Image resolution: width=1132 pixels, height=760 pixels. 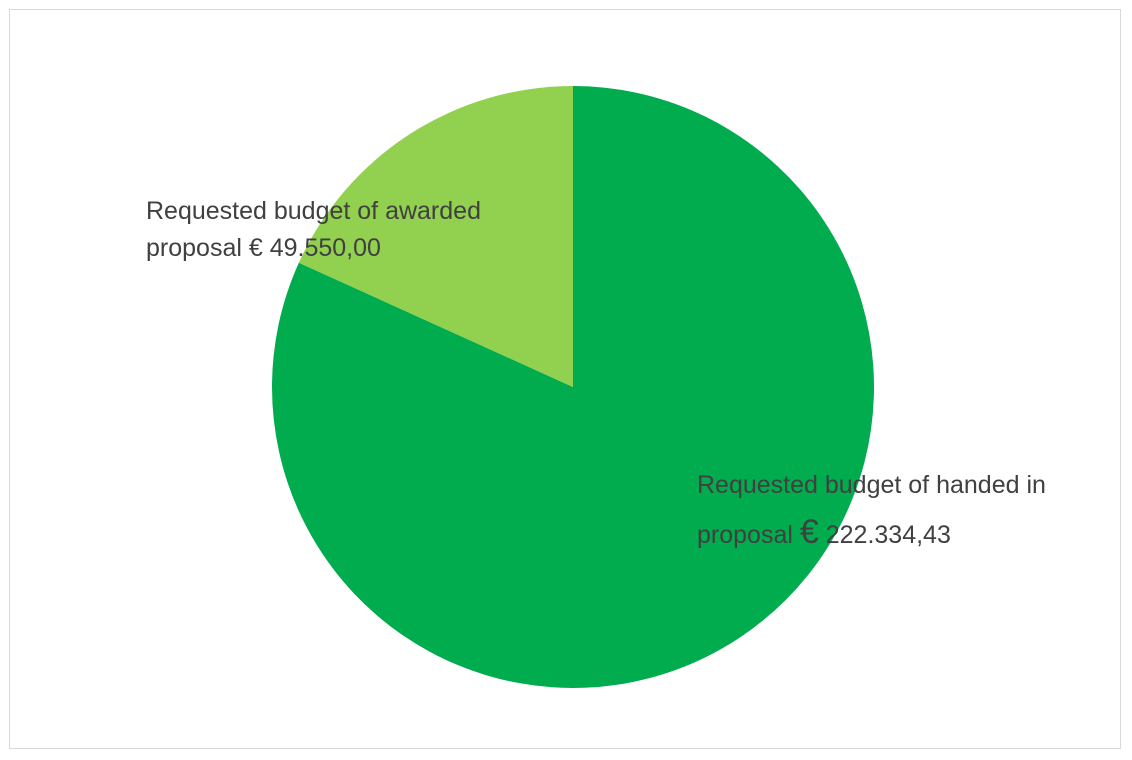 I want to click on slice-label-handed-in-line1: Requested budget of handed in, so click(x=871, y=485).